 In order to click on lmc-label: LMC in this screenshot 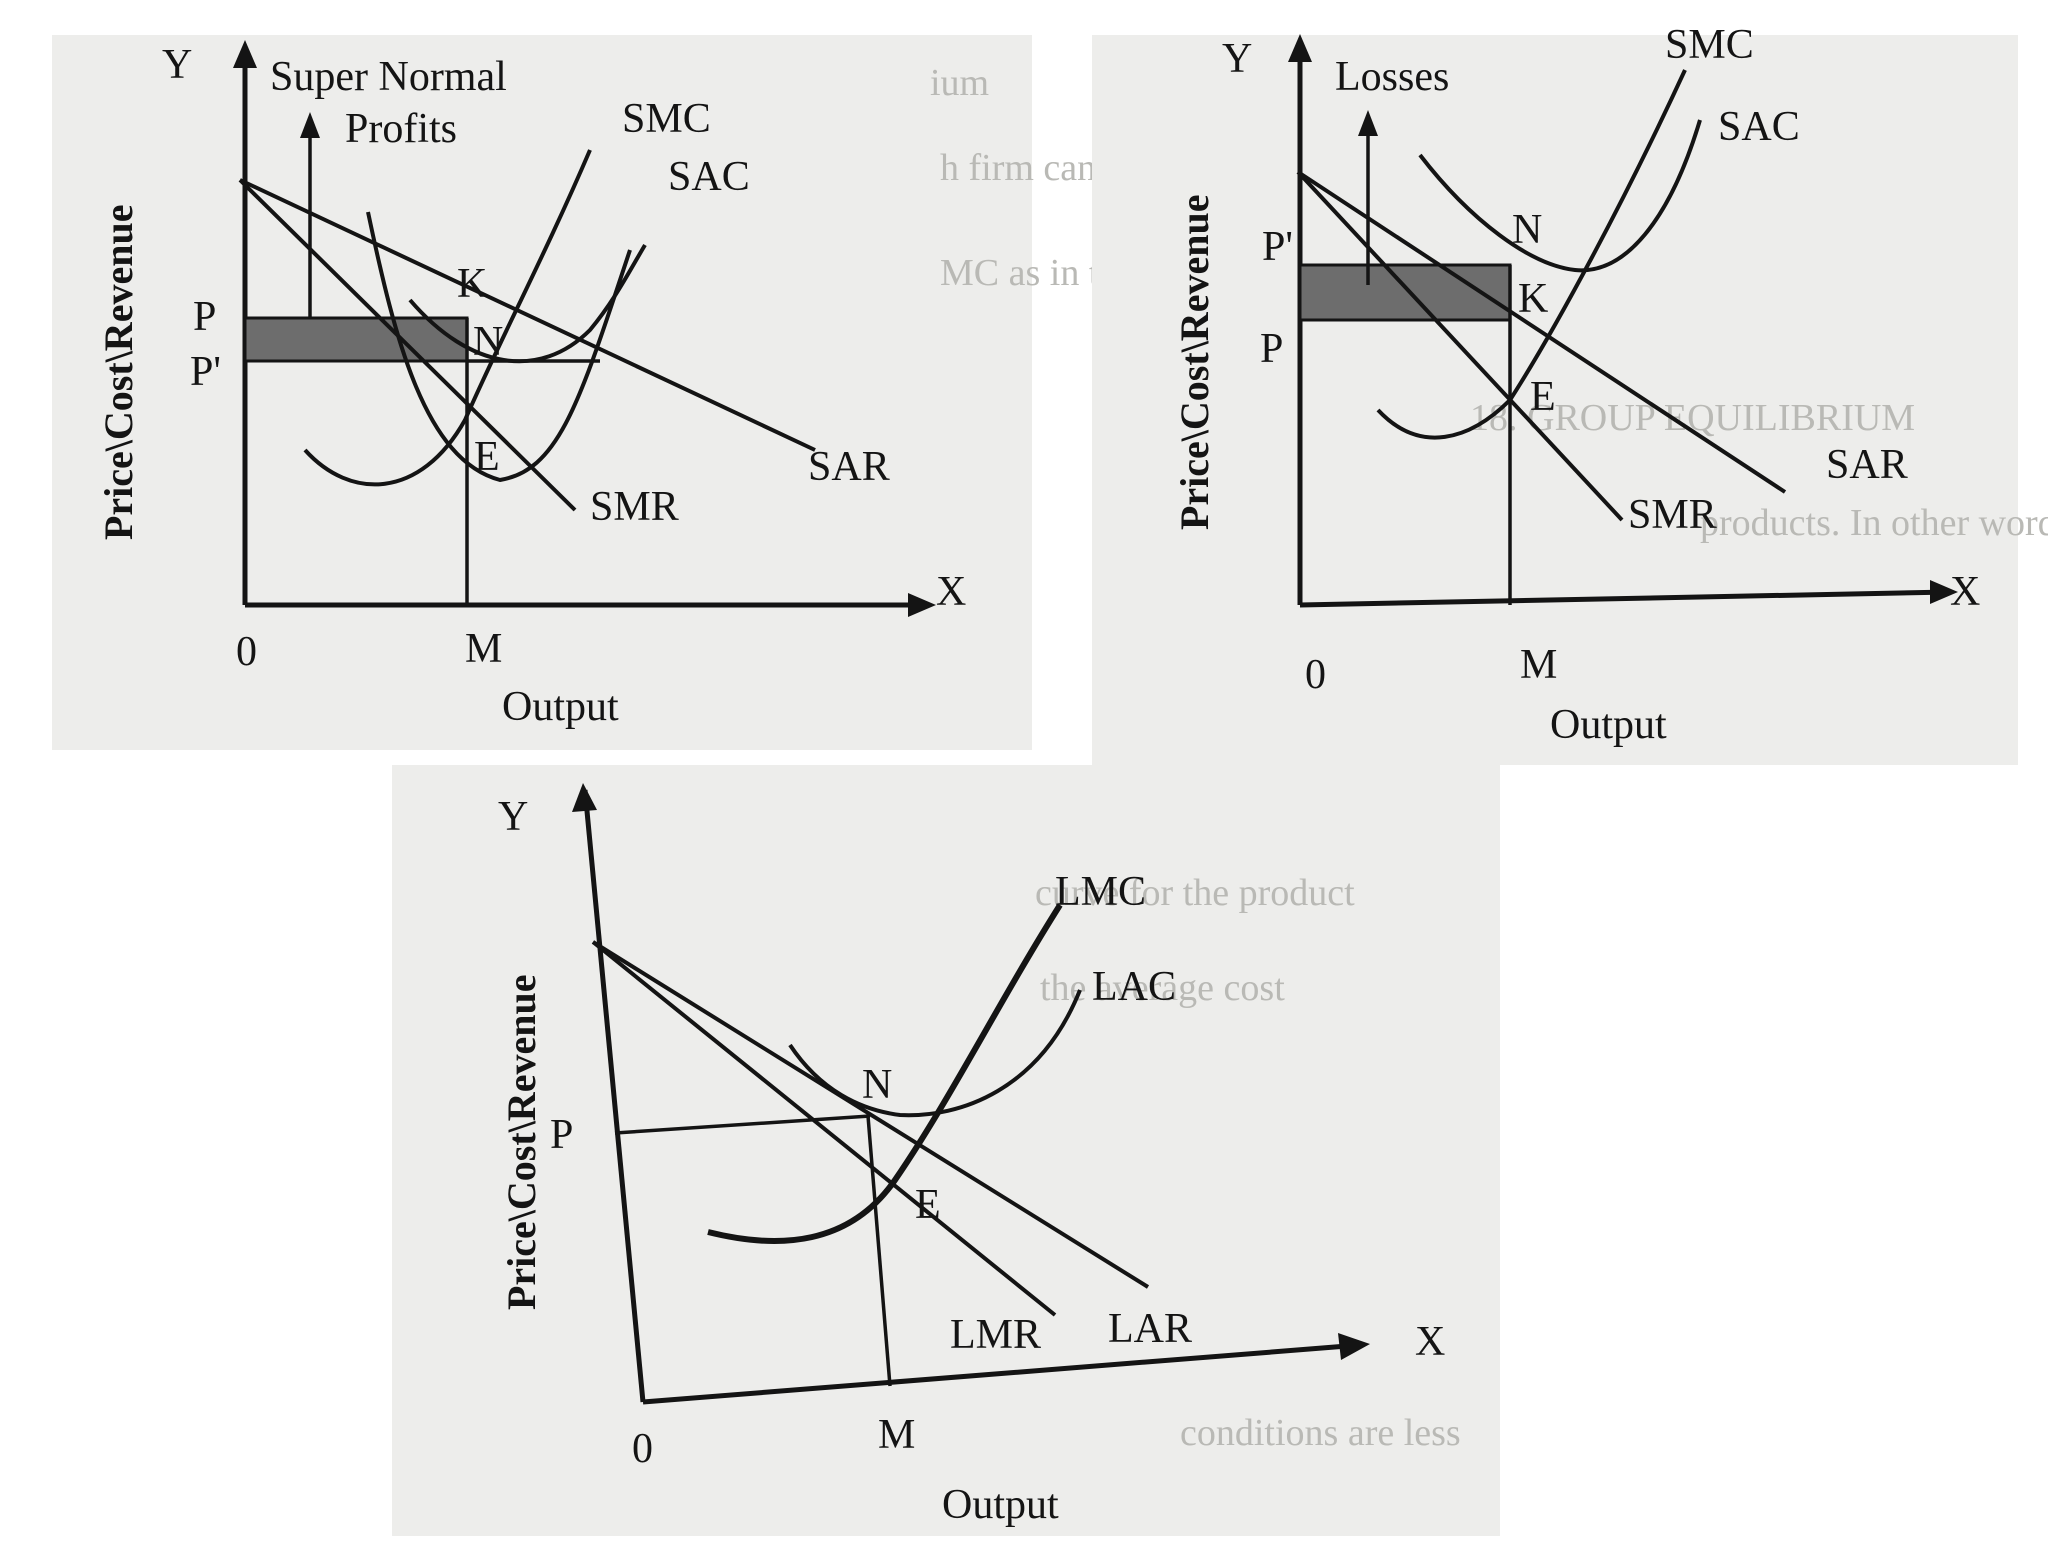, I will do `click(1100, 892)`.